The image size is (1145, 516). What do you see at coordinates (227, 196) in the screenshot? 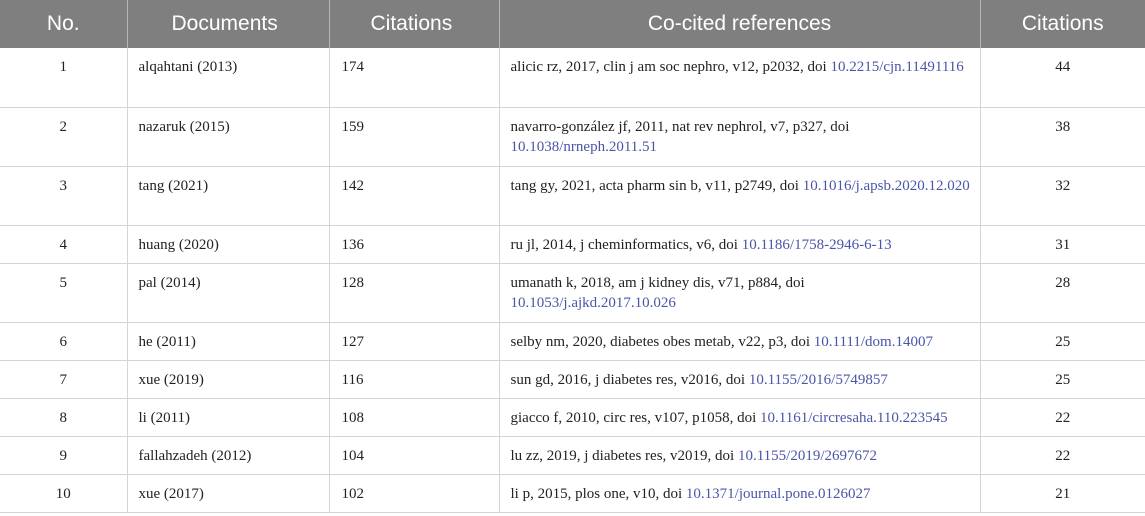
I see `row-document: tang (2021)` at bounding box center [227, 196].